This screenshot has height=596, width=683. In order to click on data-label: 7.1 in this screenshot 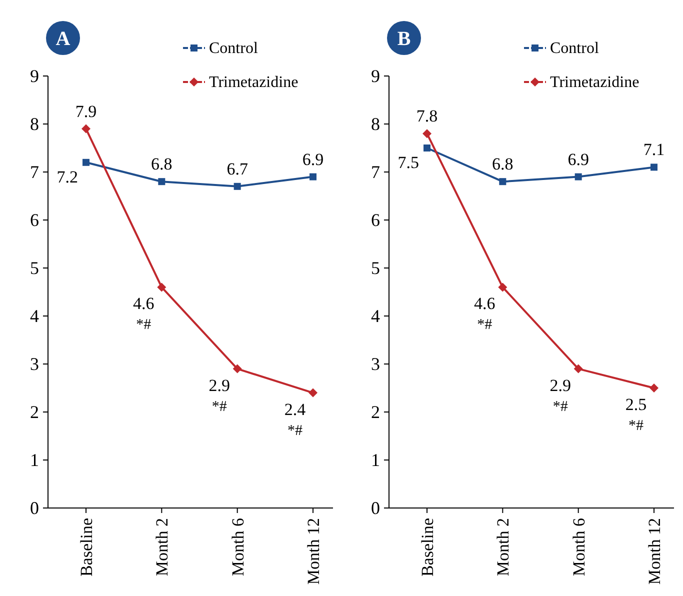, I will do `click(654, 150)`.